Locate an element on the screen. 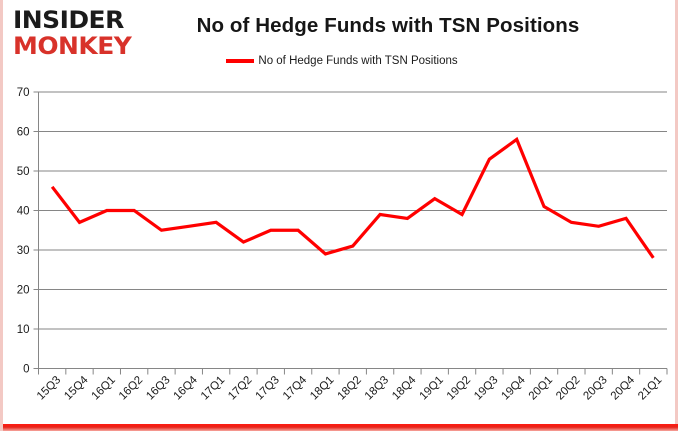  x-axis-tick-label: 18Q2 is located at coordinates (349, 388).